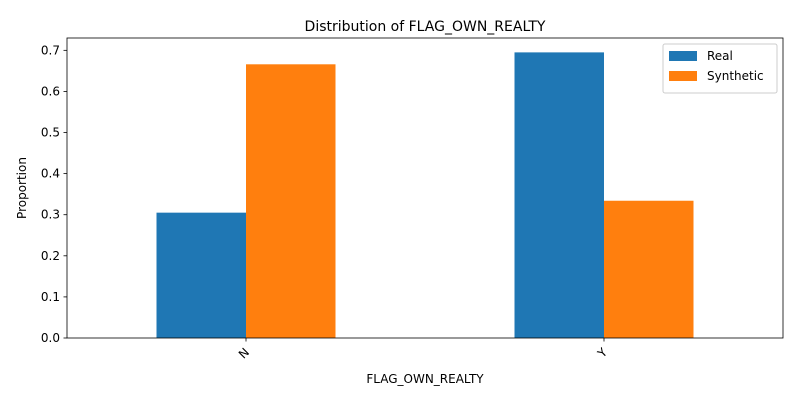 The height and width of the screenshot is (400, 800). What do you see at coordinates (50, 174) in the screenshot?
I see `y-tick-label: 0.4` at bounding box center [50, 174].